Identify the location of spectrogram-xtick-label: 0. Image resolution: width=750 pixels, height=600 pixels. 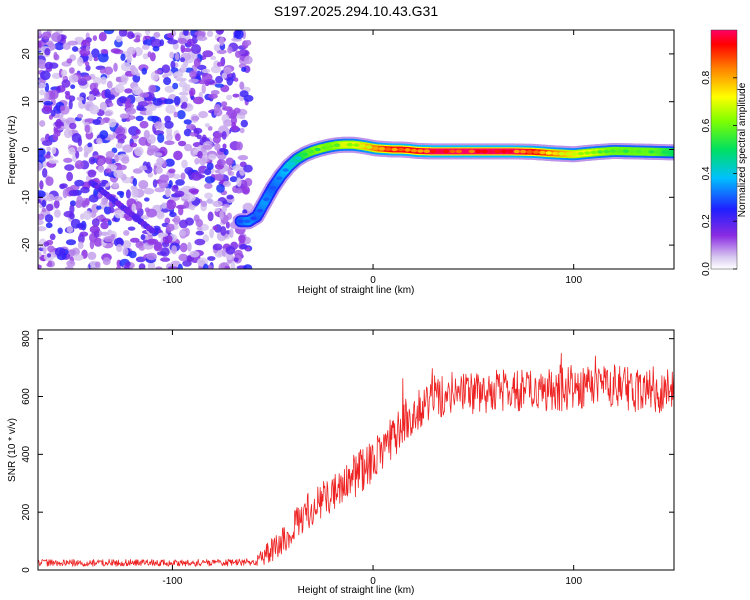
(373, 280).